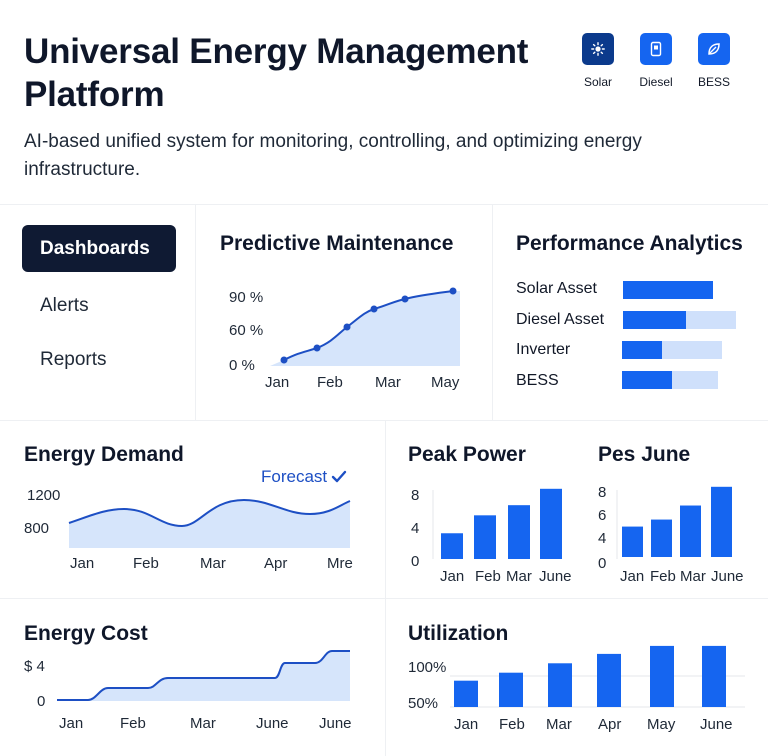  What do you see at coordinates (246, 330) in the screenshot?
I see `y-tick-label: 60 %` at bounding box center [246, 330].